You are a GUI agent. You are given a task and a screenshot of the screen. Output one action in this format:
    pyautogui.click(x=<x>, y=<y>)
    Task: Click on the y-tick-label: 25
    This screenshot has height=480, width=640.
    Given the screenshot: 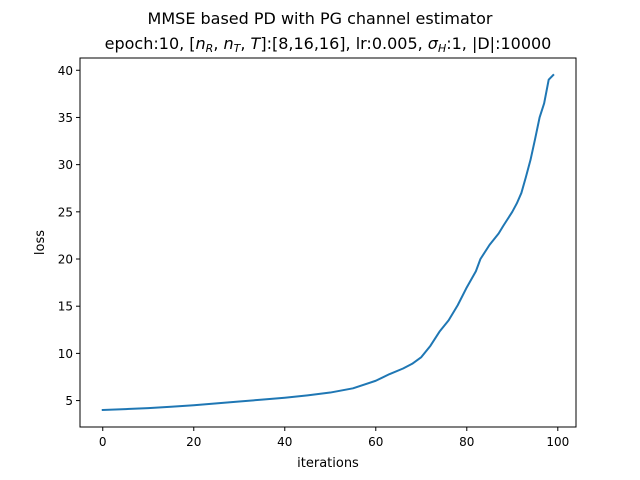 What is the action you would take?
    pyautogui.click(x=65, y=212)
    